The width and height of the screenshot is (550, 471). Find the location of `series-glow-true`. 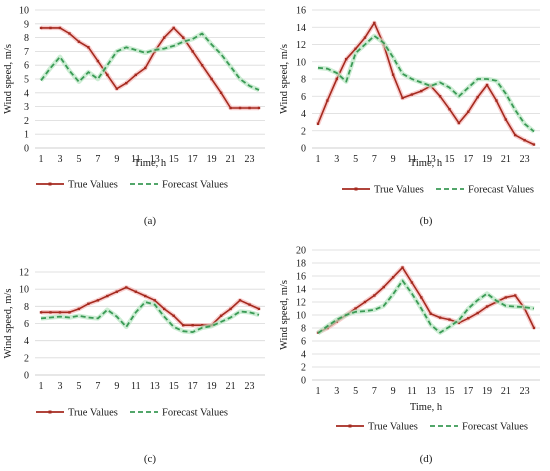

series-glow-true is located at coordinates (150, 68).